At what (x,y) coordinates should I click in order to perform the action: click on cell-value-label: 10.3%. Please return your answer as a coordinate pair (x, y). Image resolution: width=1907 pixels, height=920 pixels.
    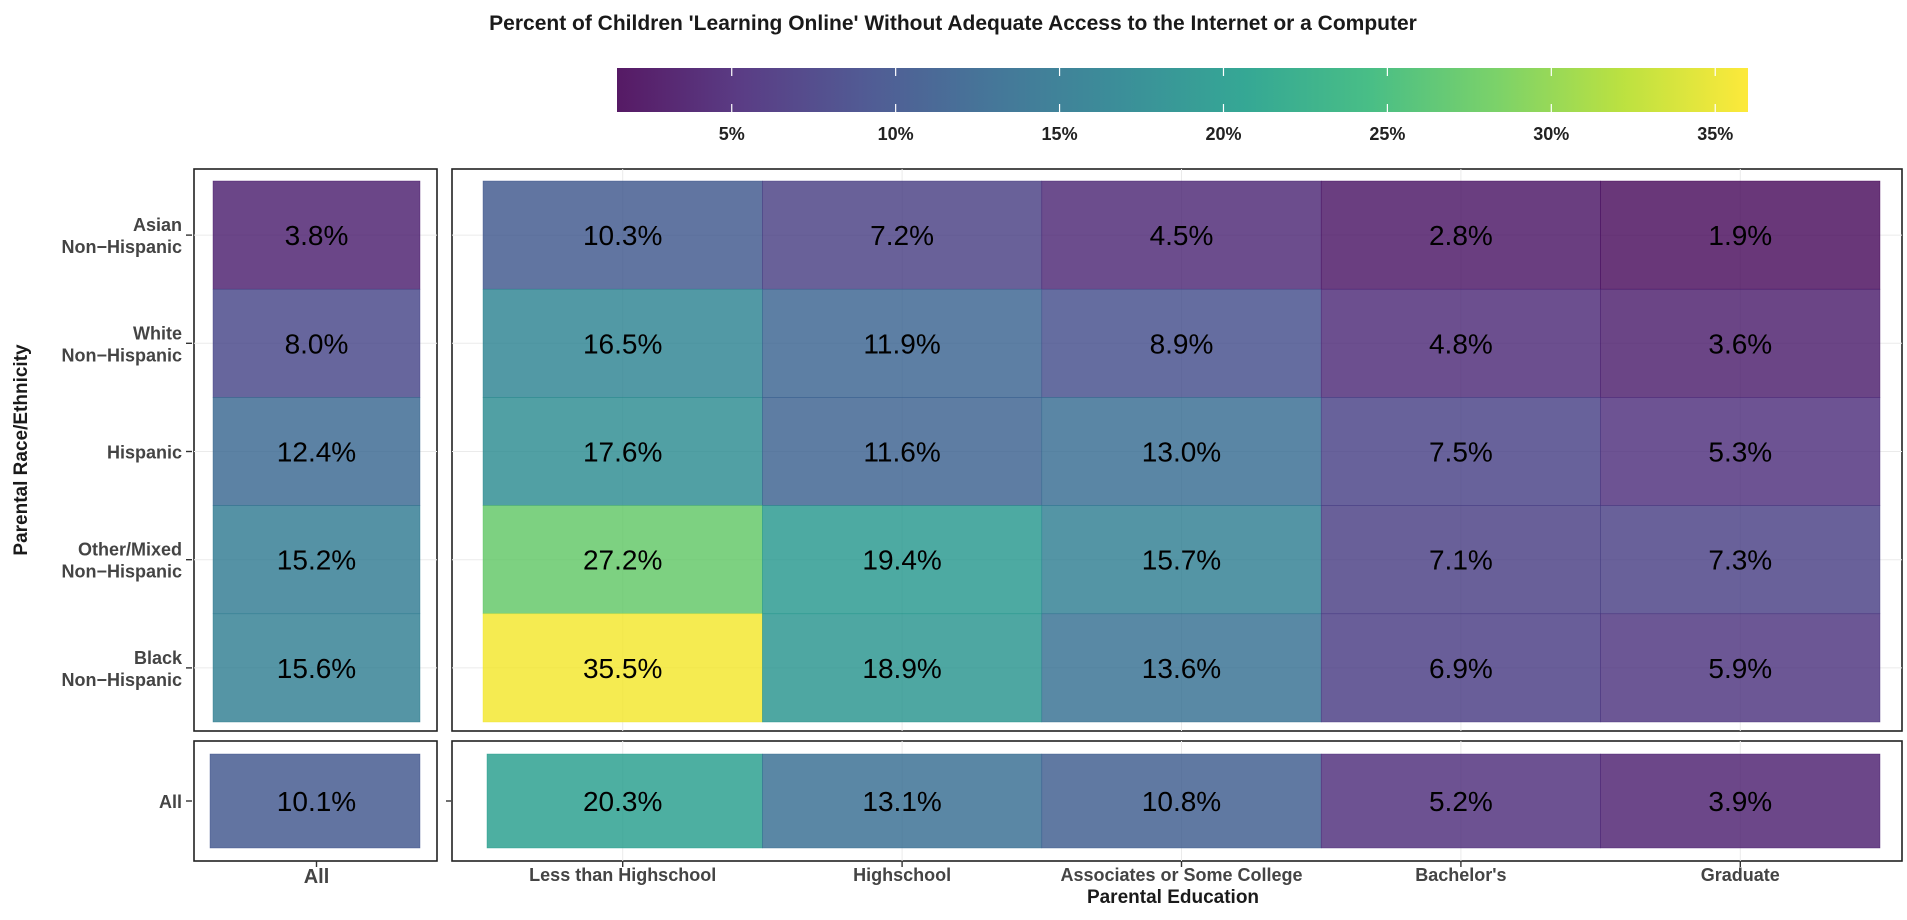
    Looking at the image, I should click on (622, 235).